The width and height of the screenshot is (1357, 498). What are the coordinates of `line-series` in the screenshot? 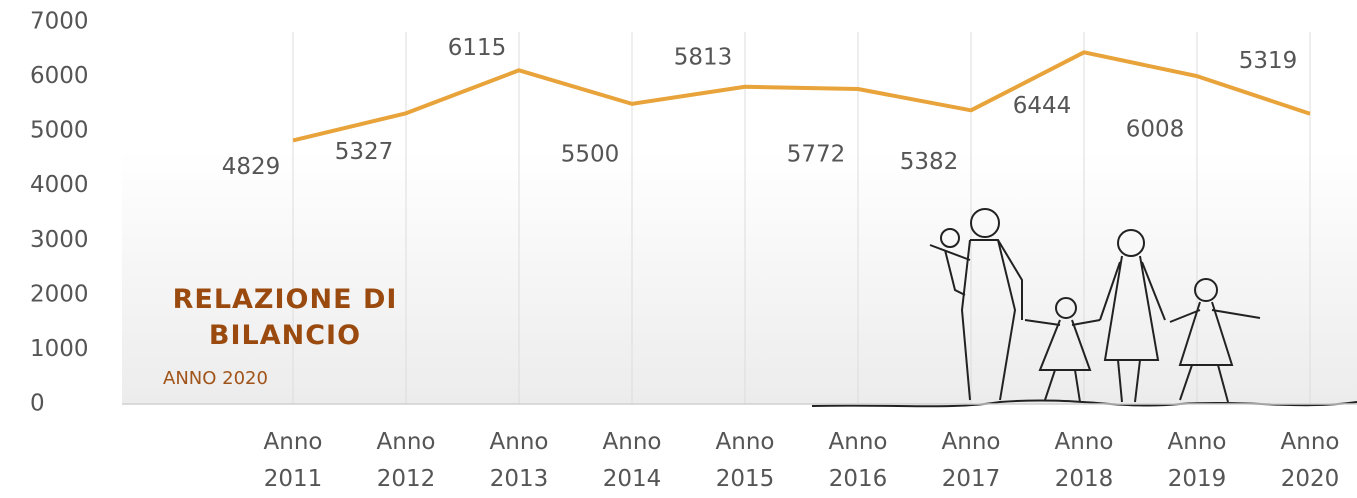 It's located at (801, 96).